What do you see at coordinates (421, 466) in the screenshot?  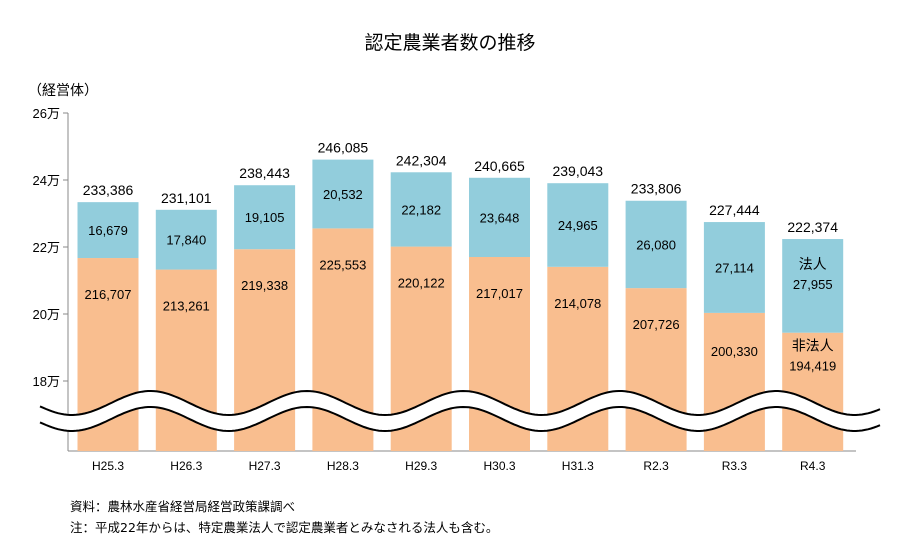 I see `x-tick-label: H29.3` at bounding box center [421, 466].